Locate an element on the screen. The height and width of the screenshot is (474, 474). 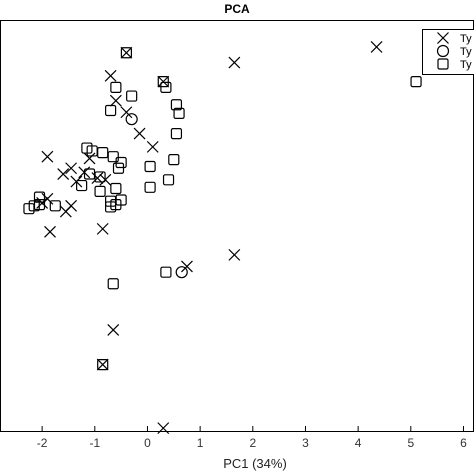
x-tick-label-3: 3 is located at coordinates (305, 443).